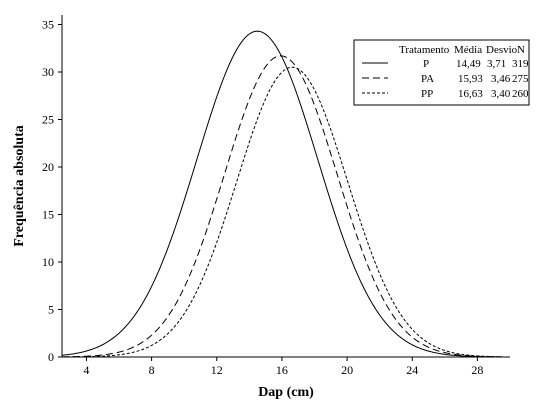  Describe the element at coordinates (521, 50) in the screenshot. I see `legend-header-n: N` at that location.